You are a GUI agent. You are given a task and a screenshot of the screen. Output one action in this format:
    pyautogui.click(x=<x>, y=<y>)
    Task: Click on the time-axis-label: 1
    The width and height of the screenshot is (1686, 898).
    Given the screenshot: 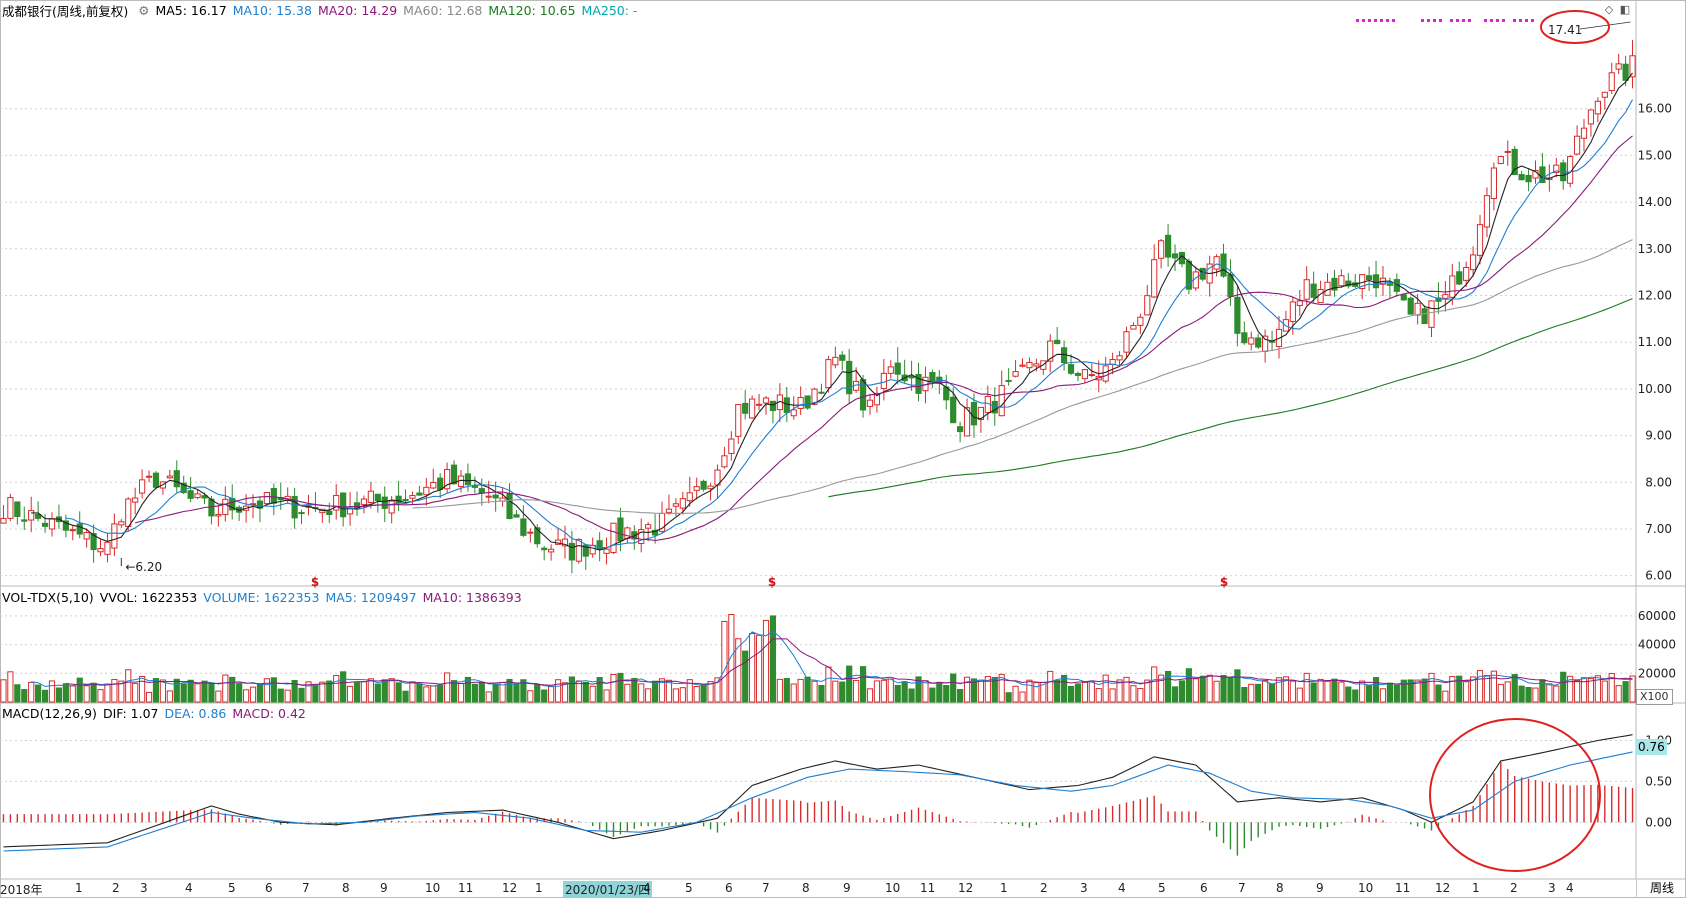 What is the action you would take?
    pyautogui.click(x=1476, y=888)
    